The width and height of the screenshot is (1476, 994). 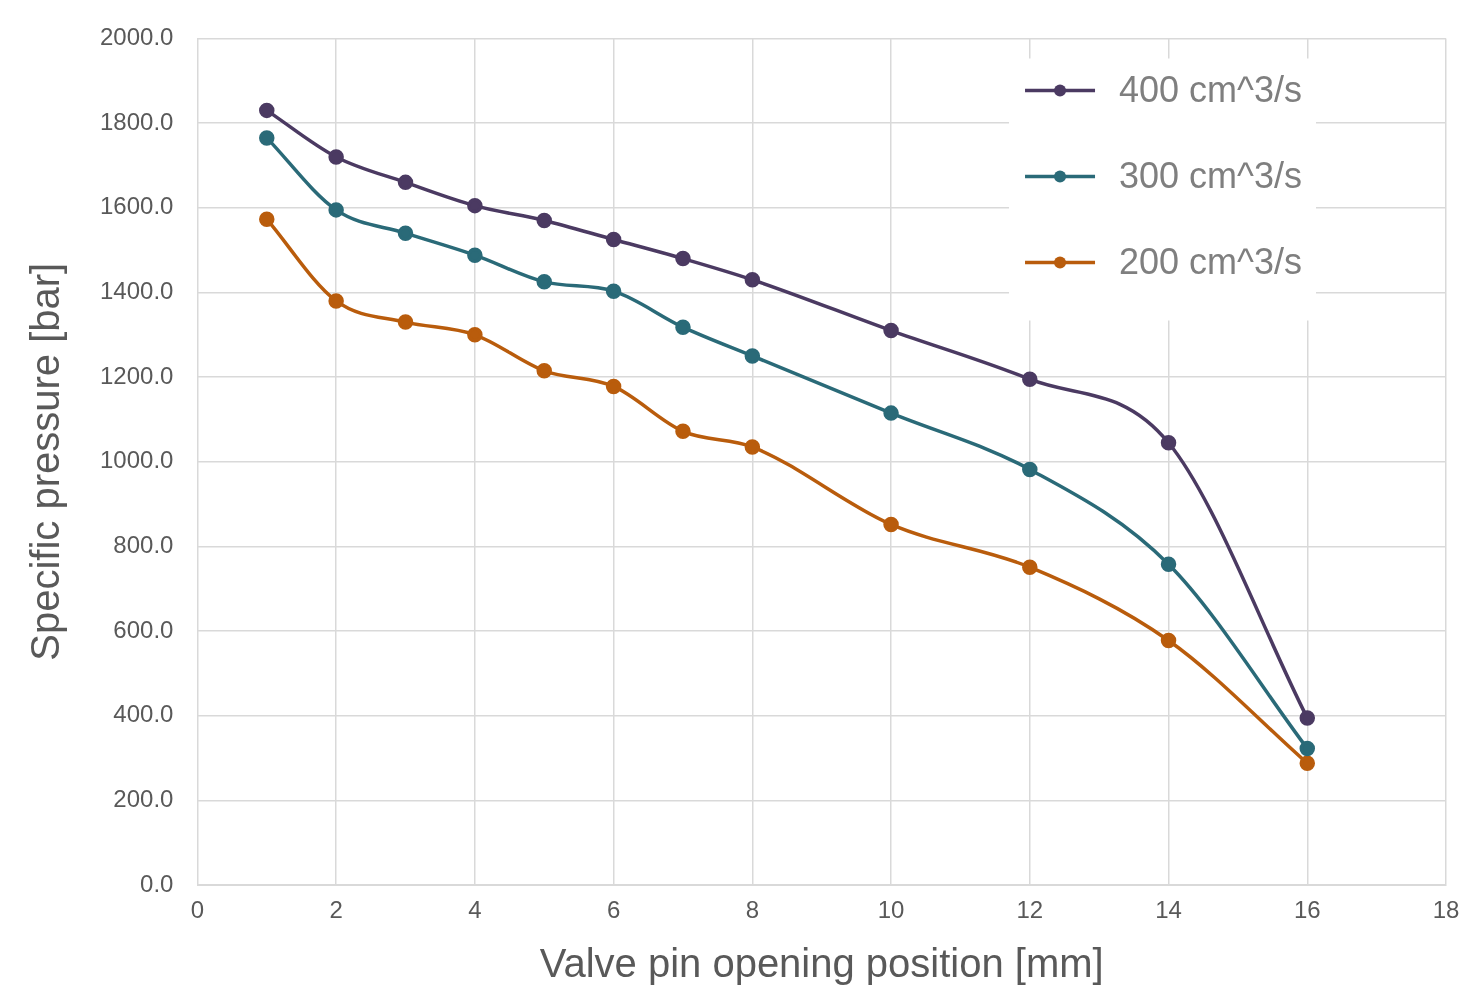 What do you see at coordinates (137, 206) in the screenshot?
I see `y-tick-label: 1600.0` at bounding box center [137, 206].